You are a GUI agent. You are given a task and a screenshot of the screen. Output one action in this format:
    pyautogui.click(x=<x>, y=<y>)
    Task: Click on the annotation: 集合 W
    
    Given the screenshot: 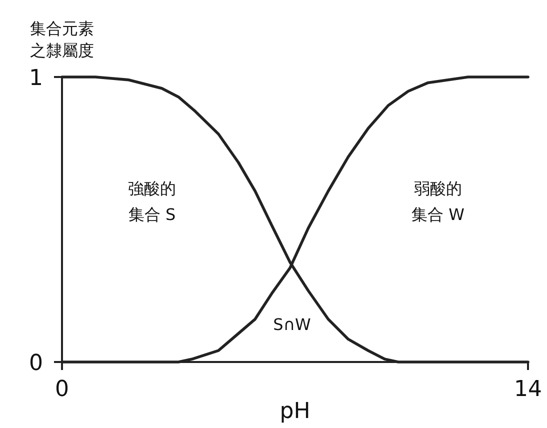 What is the action you would take?
    pyautogui.click(x=438, y=214)
    